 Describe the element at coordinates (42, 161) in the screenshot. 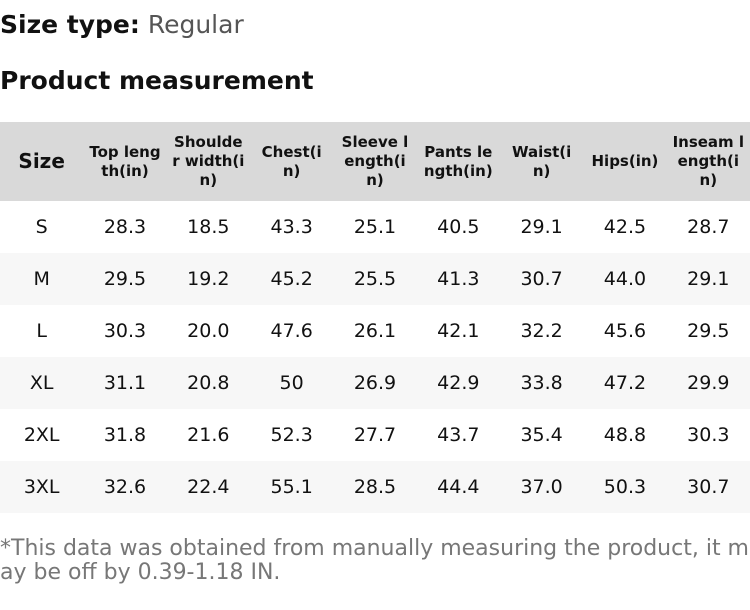

I see `column-header: Size` at that location.